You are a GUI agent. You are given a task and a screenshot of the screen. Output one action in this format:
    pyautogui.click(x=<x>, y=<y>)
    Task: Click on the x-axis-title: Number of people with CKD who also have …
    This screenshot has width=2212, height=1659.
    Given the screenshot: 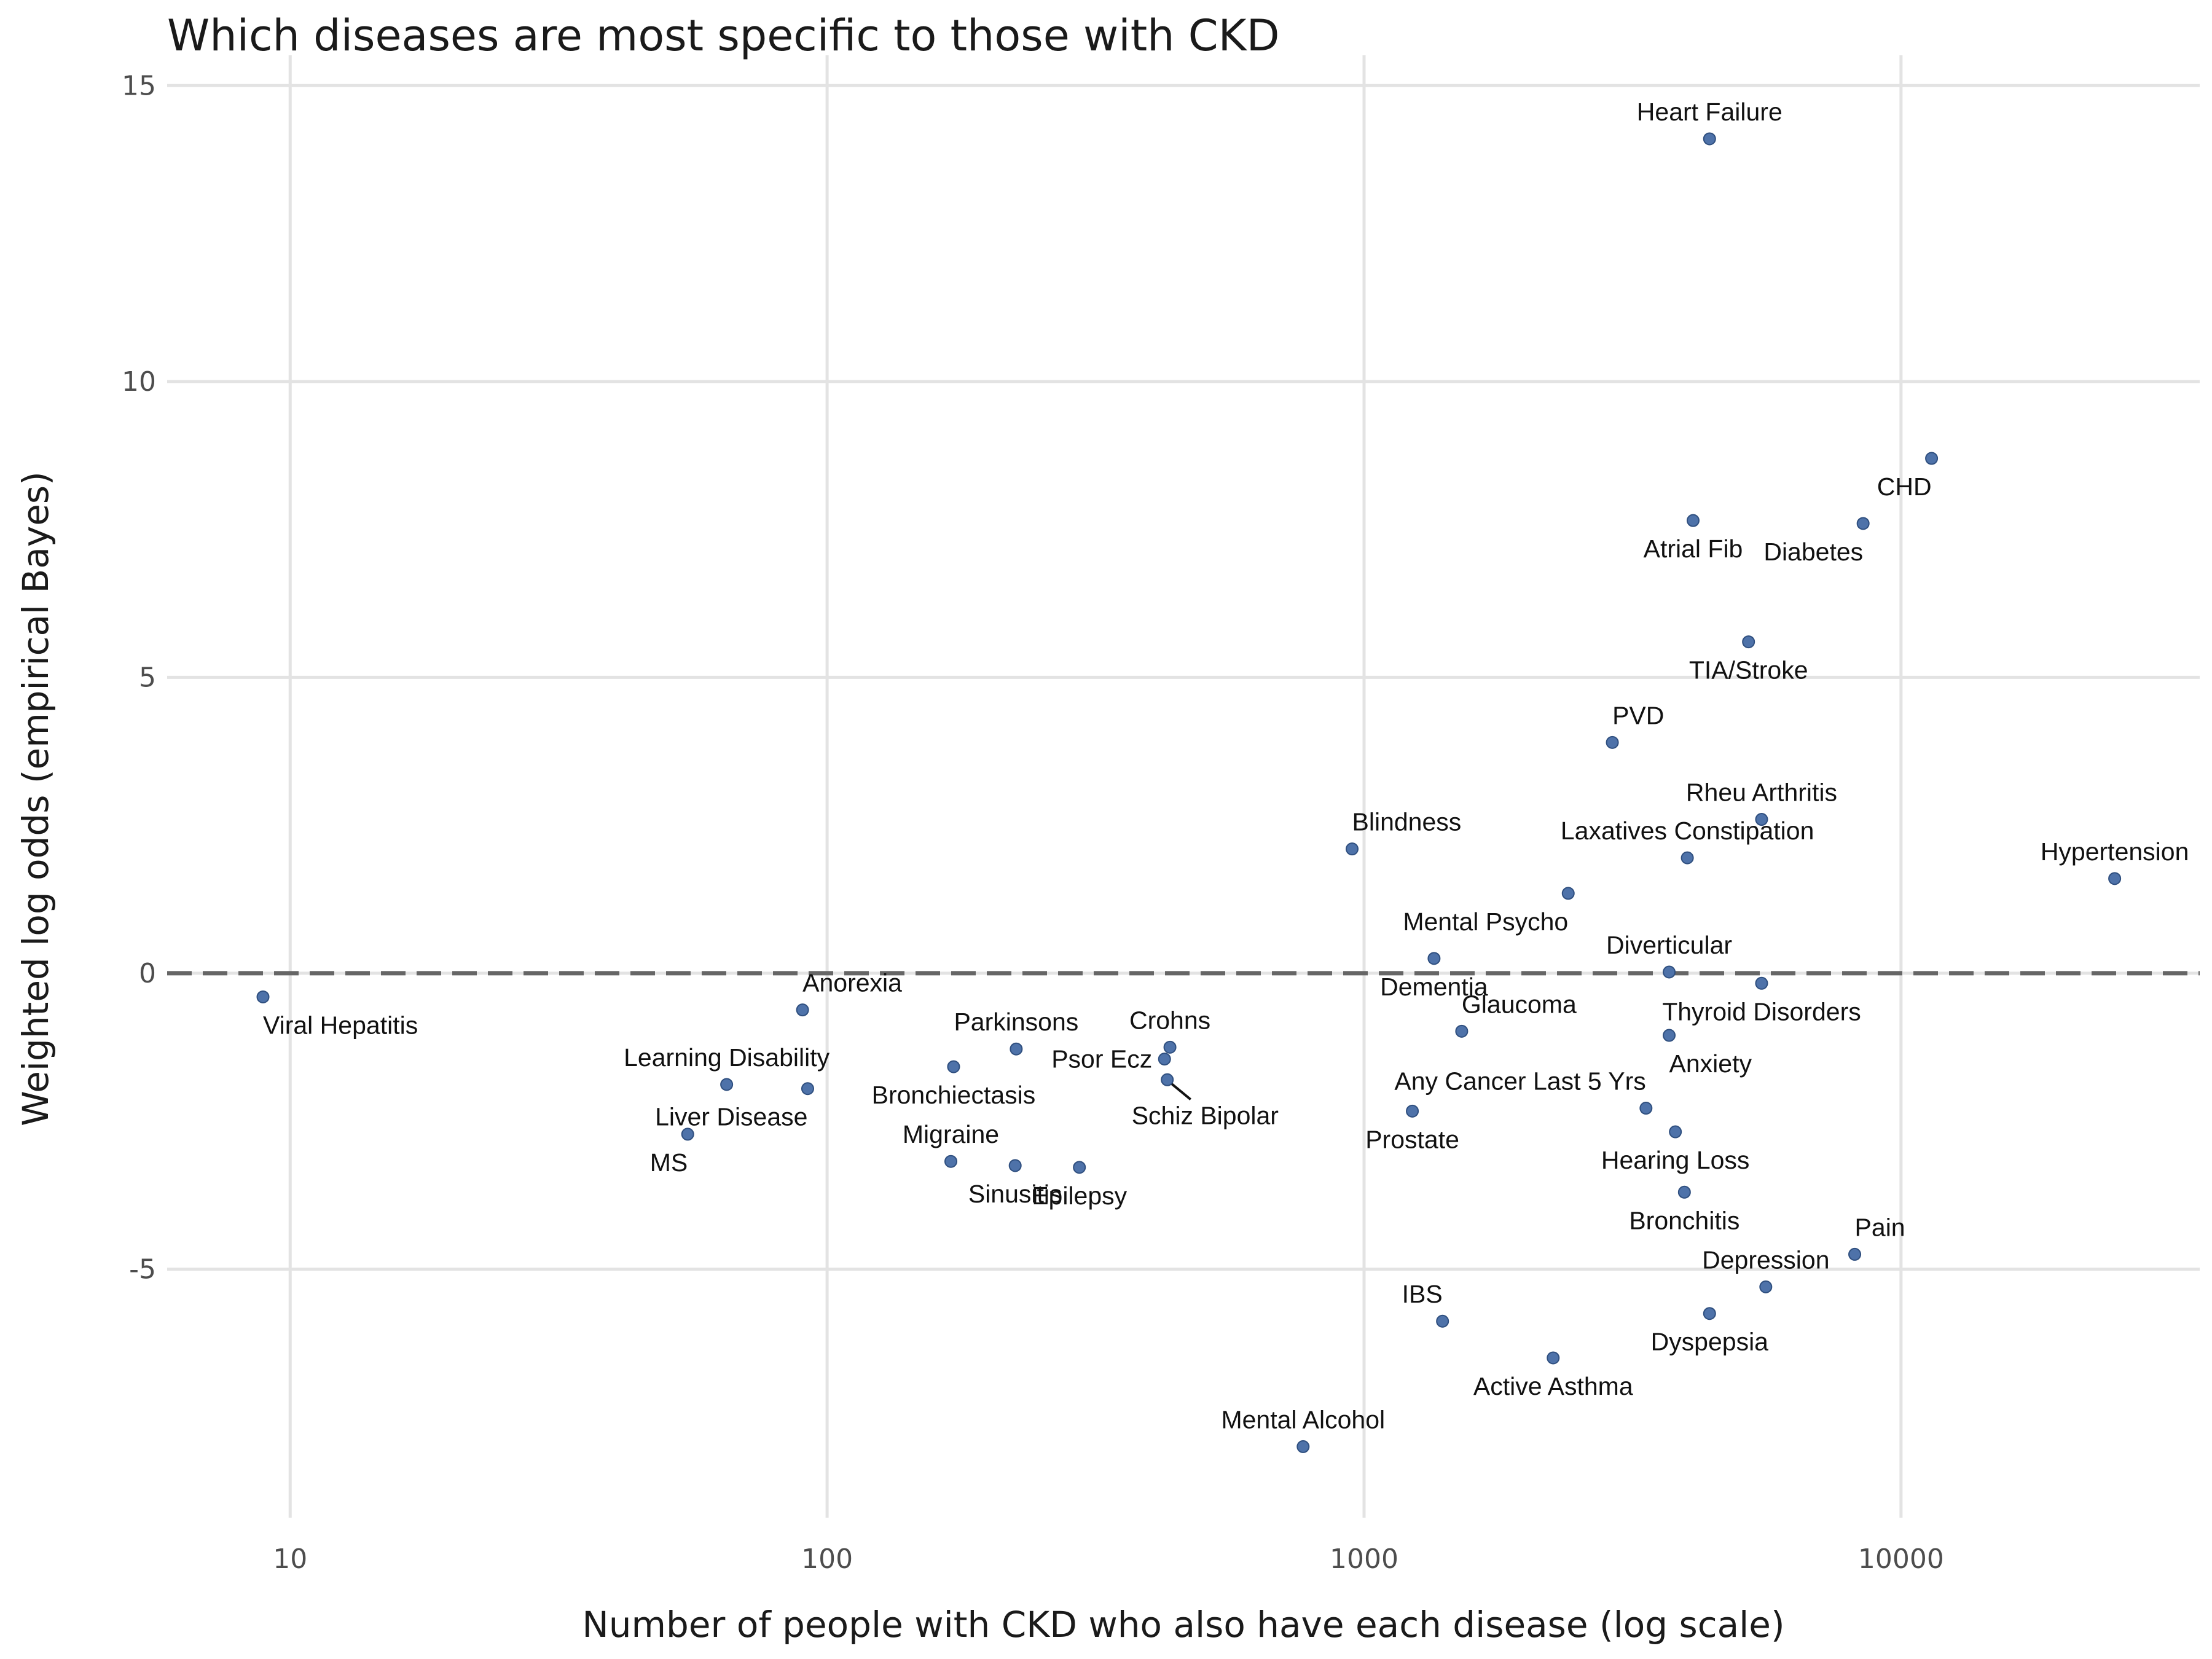 What is the action you would take?
    pyautogui.click(x=1183, y=1624)
    